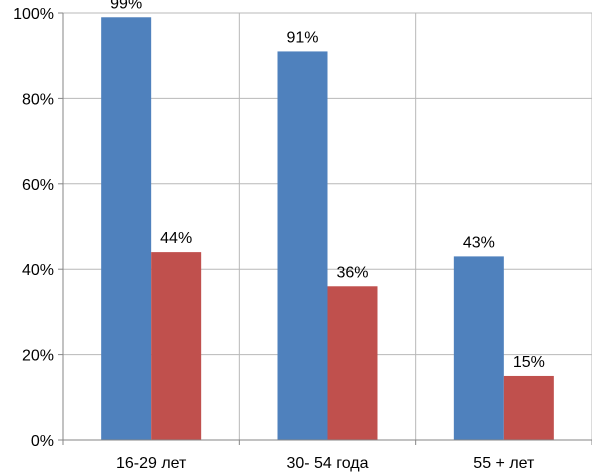 This screenshot has width=592, height=476. What do you see at coordinates (38, 270) in the screenshot?
I see `y-tick-label: 40%` at bounding box center [38, 270].